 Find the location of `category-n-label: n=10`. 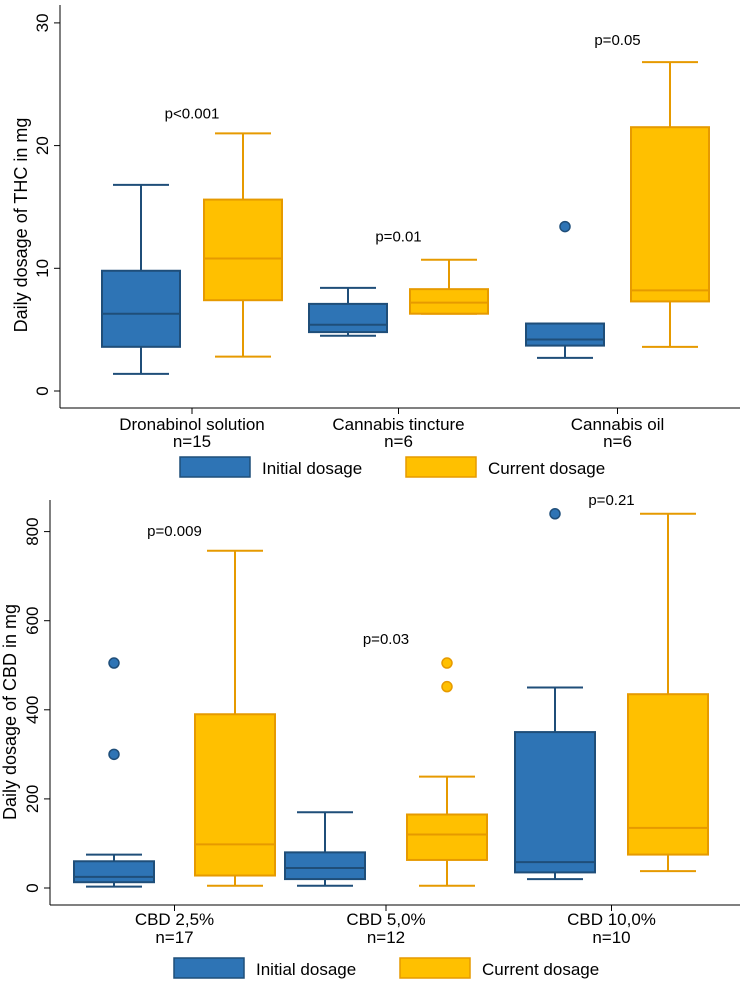

category-n-label: n=10 is located at coordinates (611, 937).